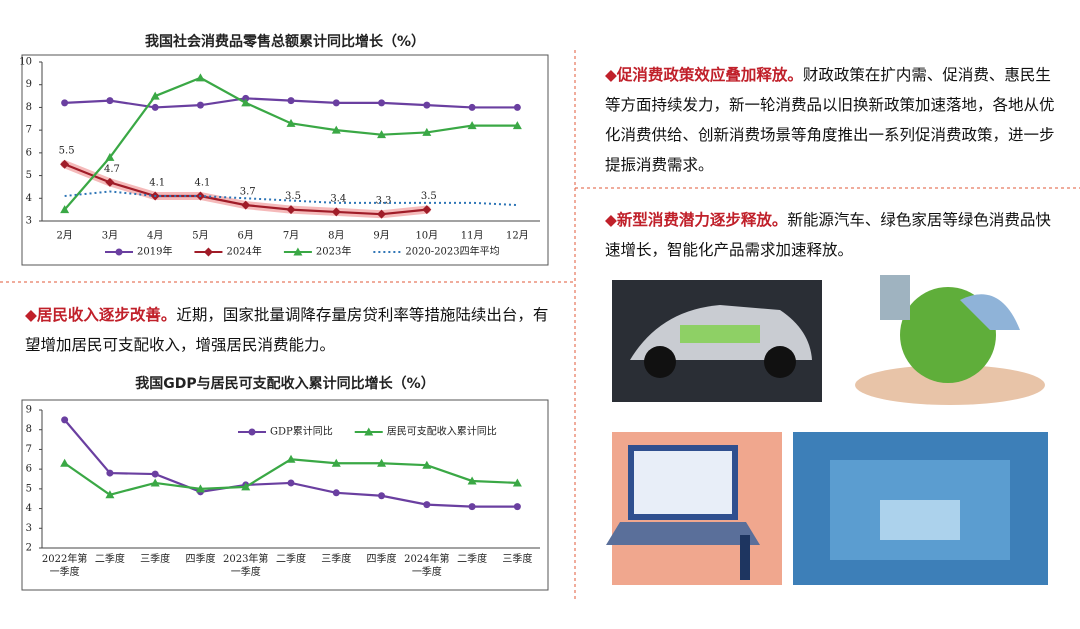 This screenshot has width=1080, height=629. Describe the element at coordinates (920, 508) in the screenshot. I see `image-smart-home` at that location.